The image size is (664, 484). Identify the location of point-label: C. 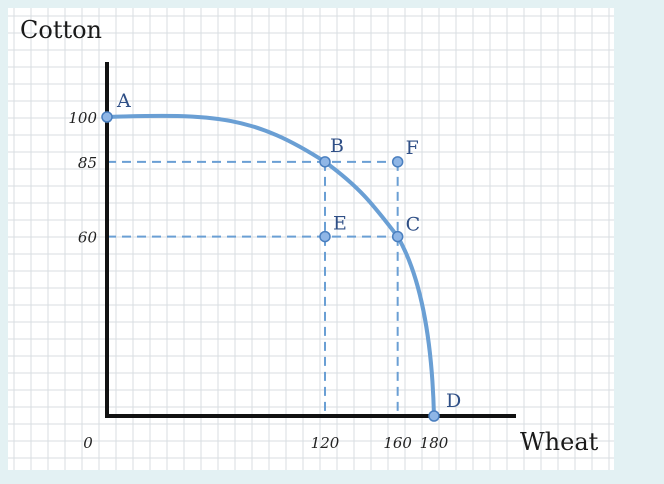
(413, 225).